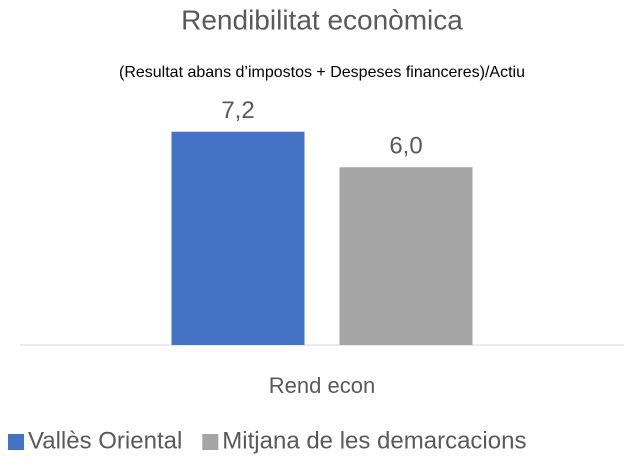 The width and height of the screenshot is (644, 464). I want to click on x-tick-label: Rend econ, so click(322, 385).